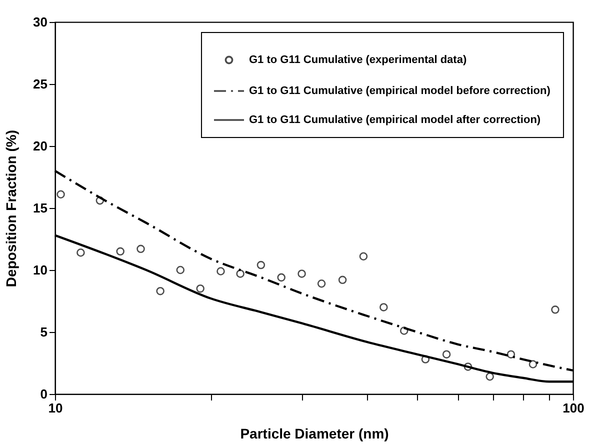  What do you see at coordinates (40, 270) in the screenshot?
I see `y-tick-label: 10` at bounding box center [40, 270].